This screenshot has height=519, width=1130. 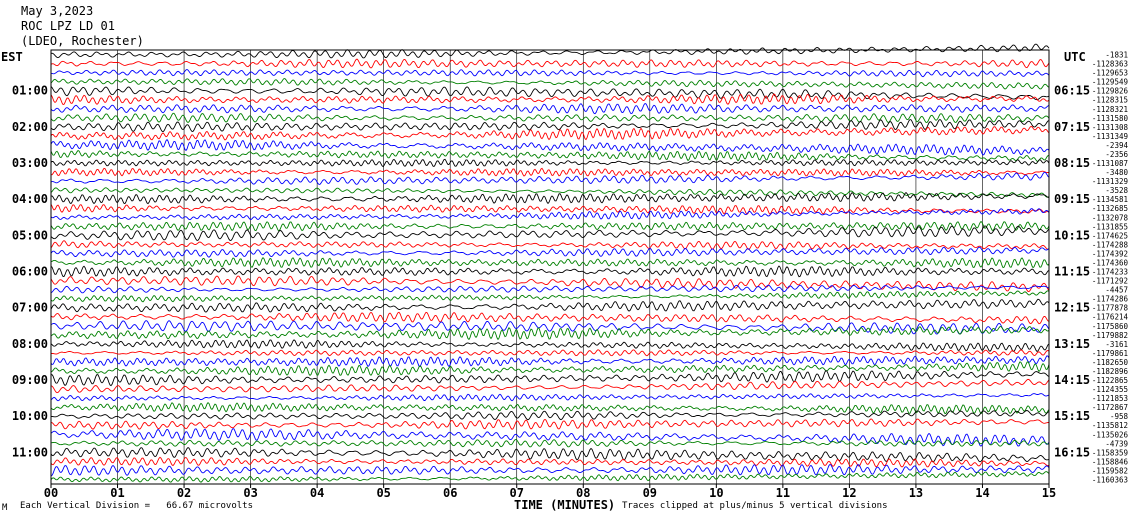 What do you see at coordinates (1049, 493) in the screenshot?
I see `x-tick-label: 15` at bounding box center [1049, 493].